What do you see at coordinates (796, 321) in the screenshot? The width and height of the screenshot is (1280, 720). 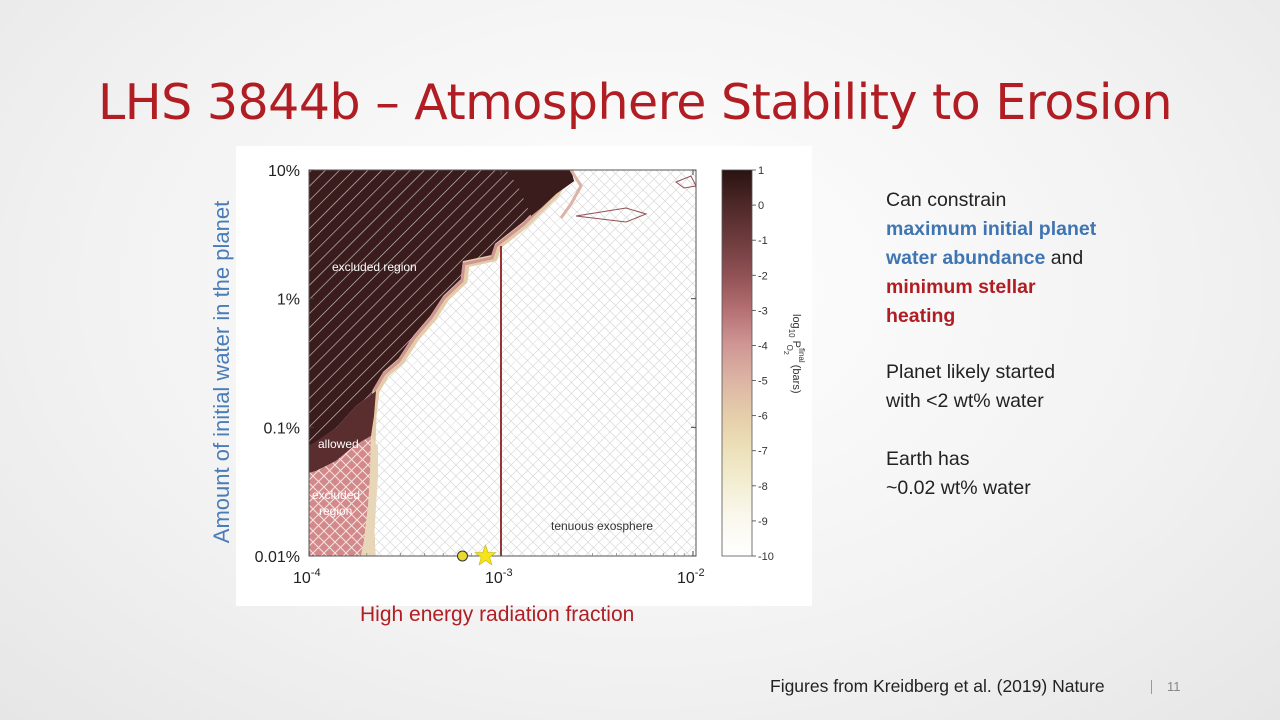 I see `cb-label-log: log` at bounding box center [796, 321].